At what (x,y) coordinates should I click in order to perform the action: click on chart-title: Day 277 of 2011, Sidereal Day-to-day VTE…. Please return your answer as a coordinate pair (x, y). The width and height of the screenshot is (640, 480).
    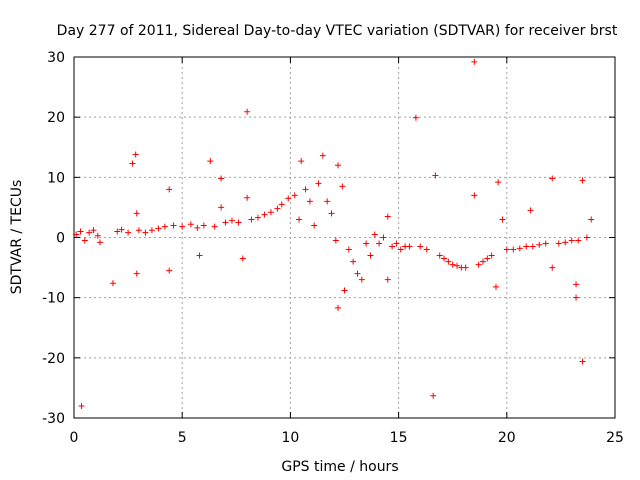
    Looking at the image, I should click on (337, 31).